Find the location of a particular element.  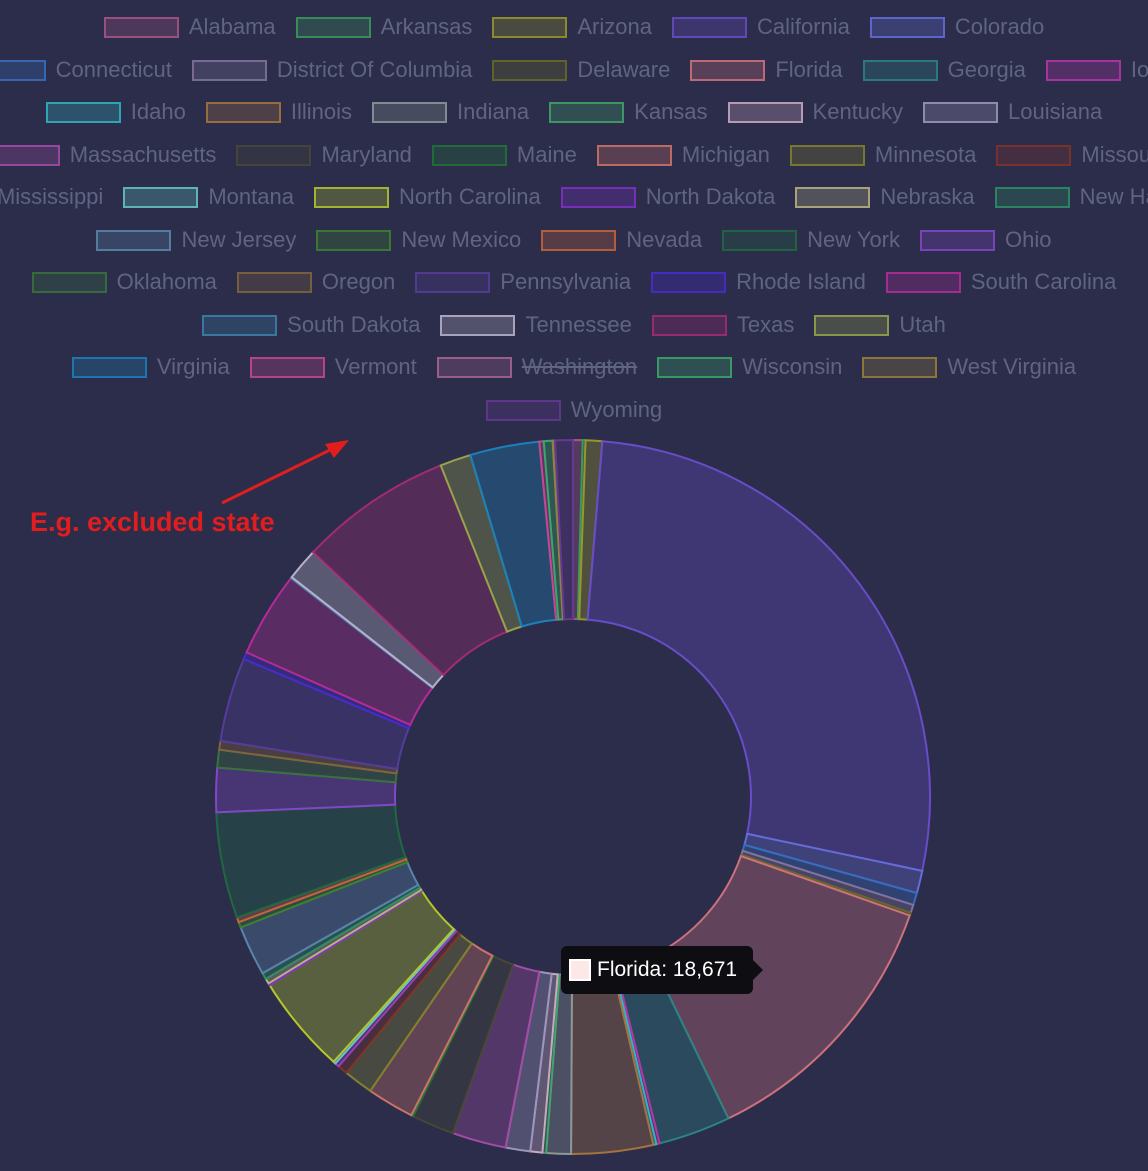

legend-item-minnesota: Minnesota is located at coordinates (882, 155).